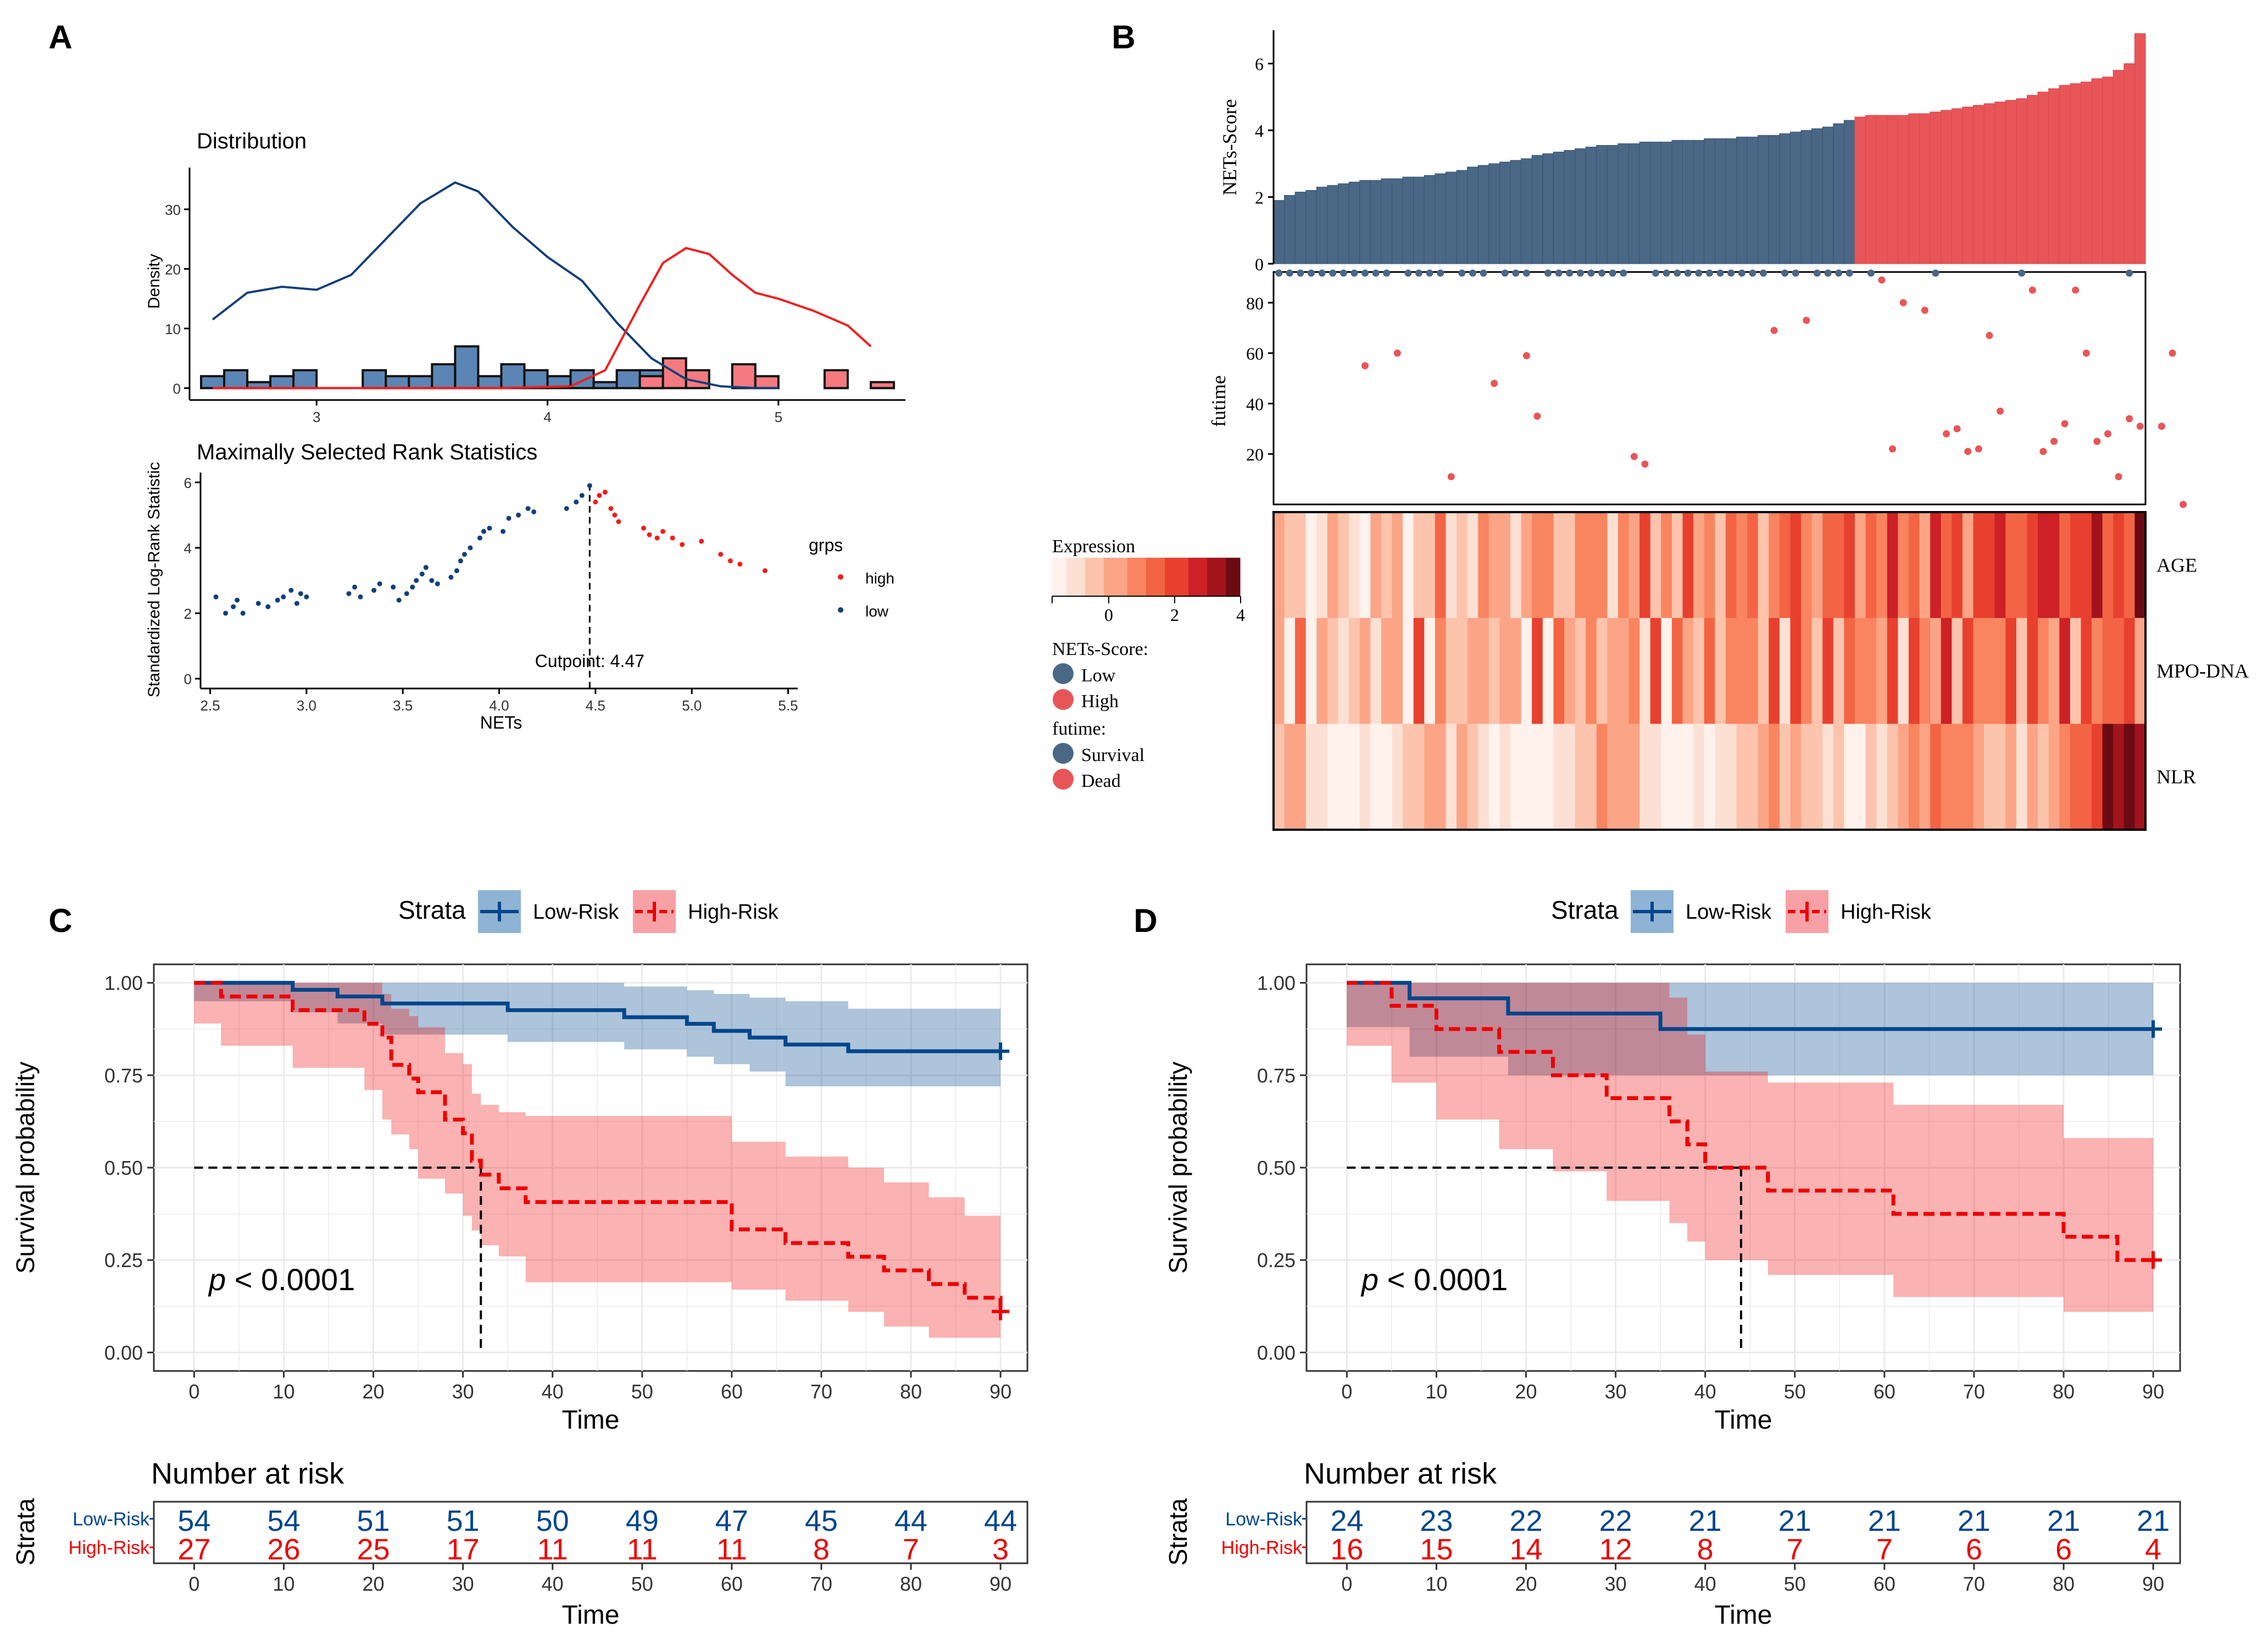 This screenshot has width=2268, height=1638. What do you see at coordinates (597, 1017) in the screenshot?
I see `curve-low-risk` at bounding box center [597, 1017].